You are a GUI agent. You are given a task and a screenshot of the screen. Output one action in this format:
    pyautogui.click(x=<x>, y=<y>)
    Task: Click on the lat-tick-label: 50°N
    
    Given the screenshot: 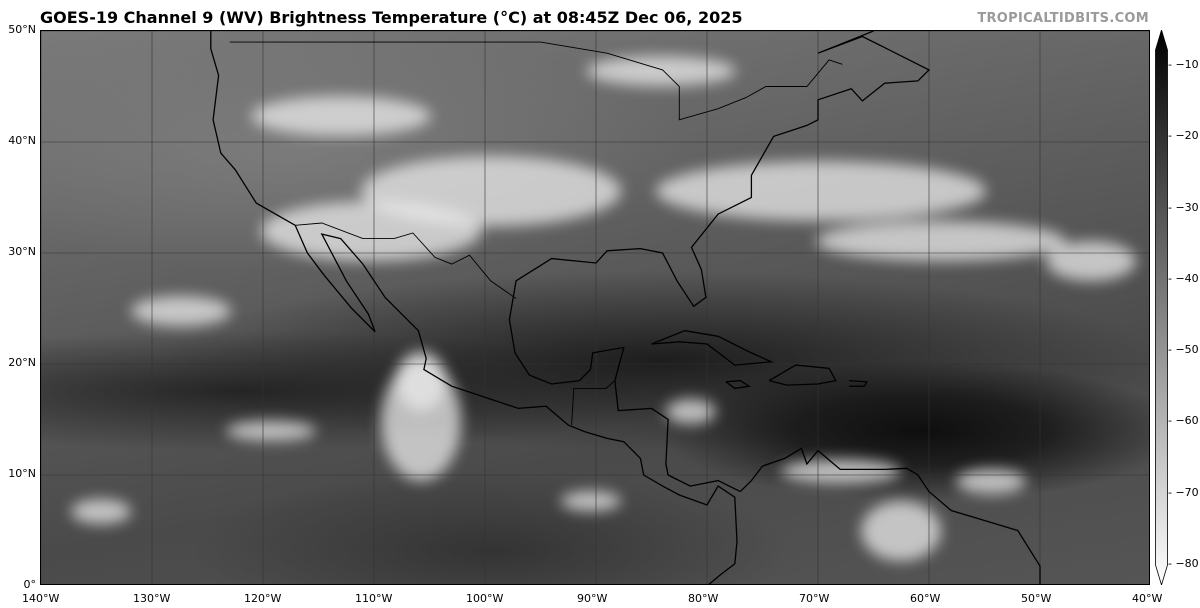 What is the action you would take?
    pyautogui.click(x=22, y=29)
    